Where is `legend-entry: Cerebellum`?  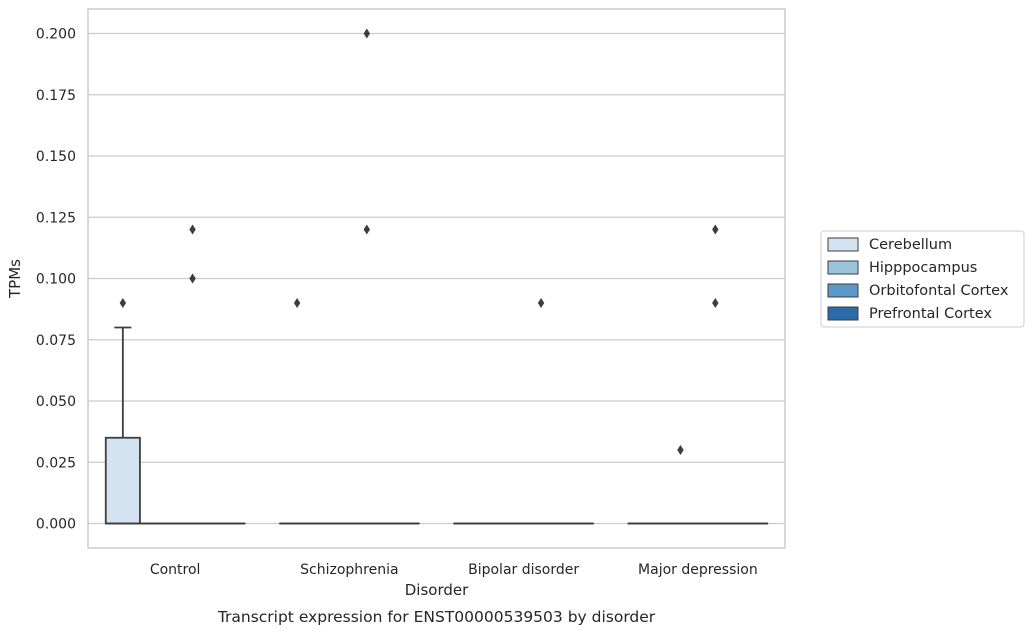 legend-entry: Cerebellum is located at coordinates (889, 245).